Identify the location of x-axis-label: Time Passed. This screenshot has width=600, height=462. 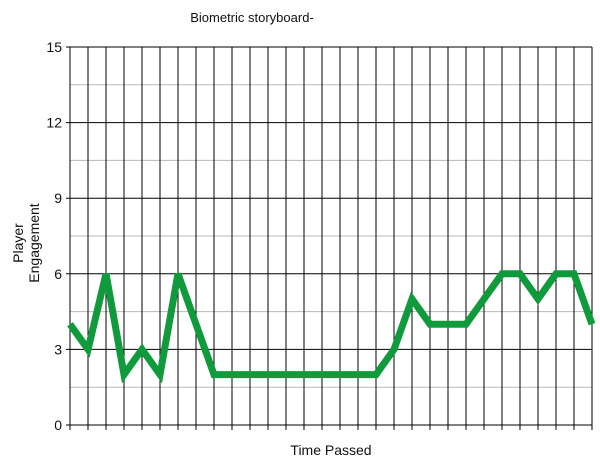
(331, 450).